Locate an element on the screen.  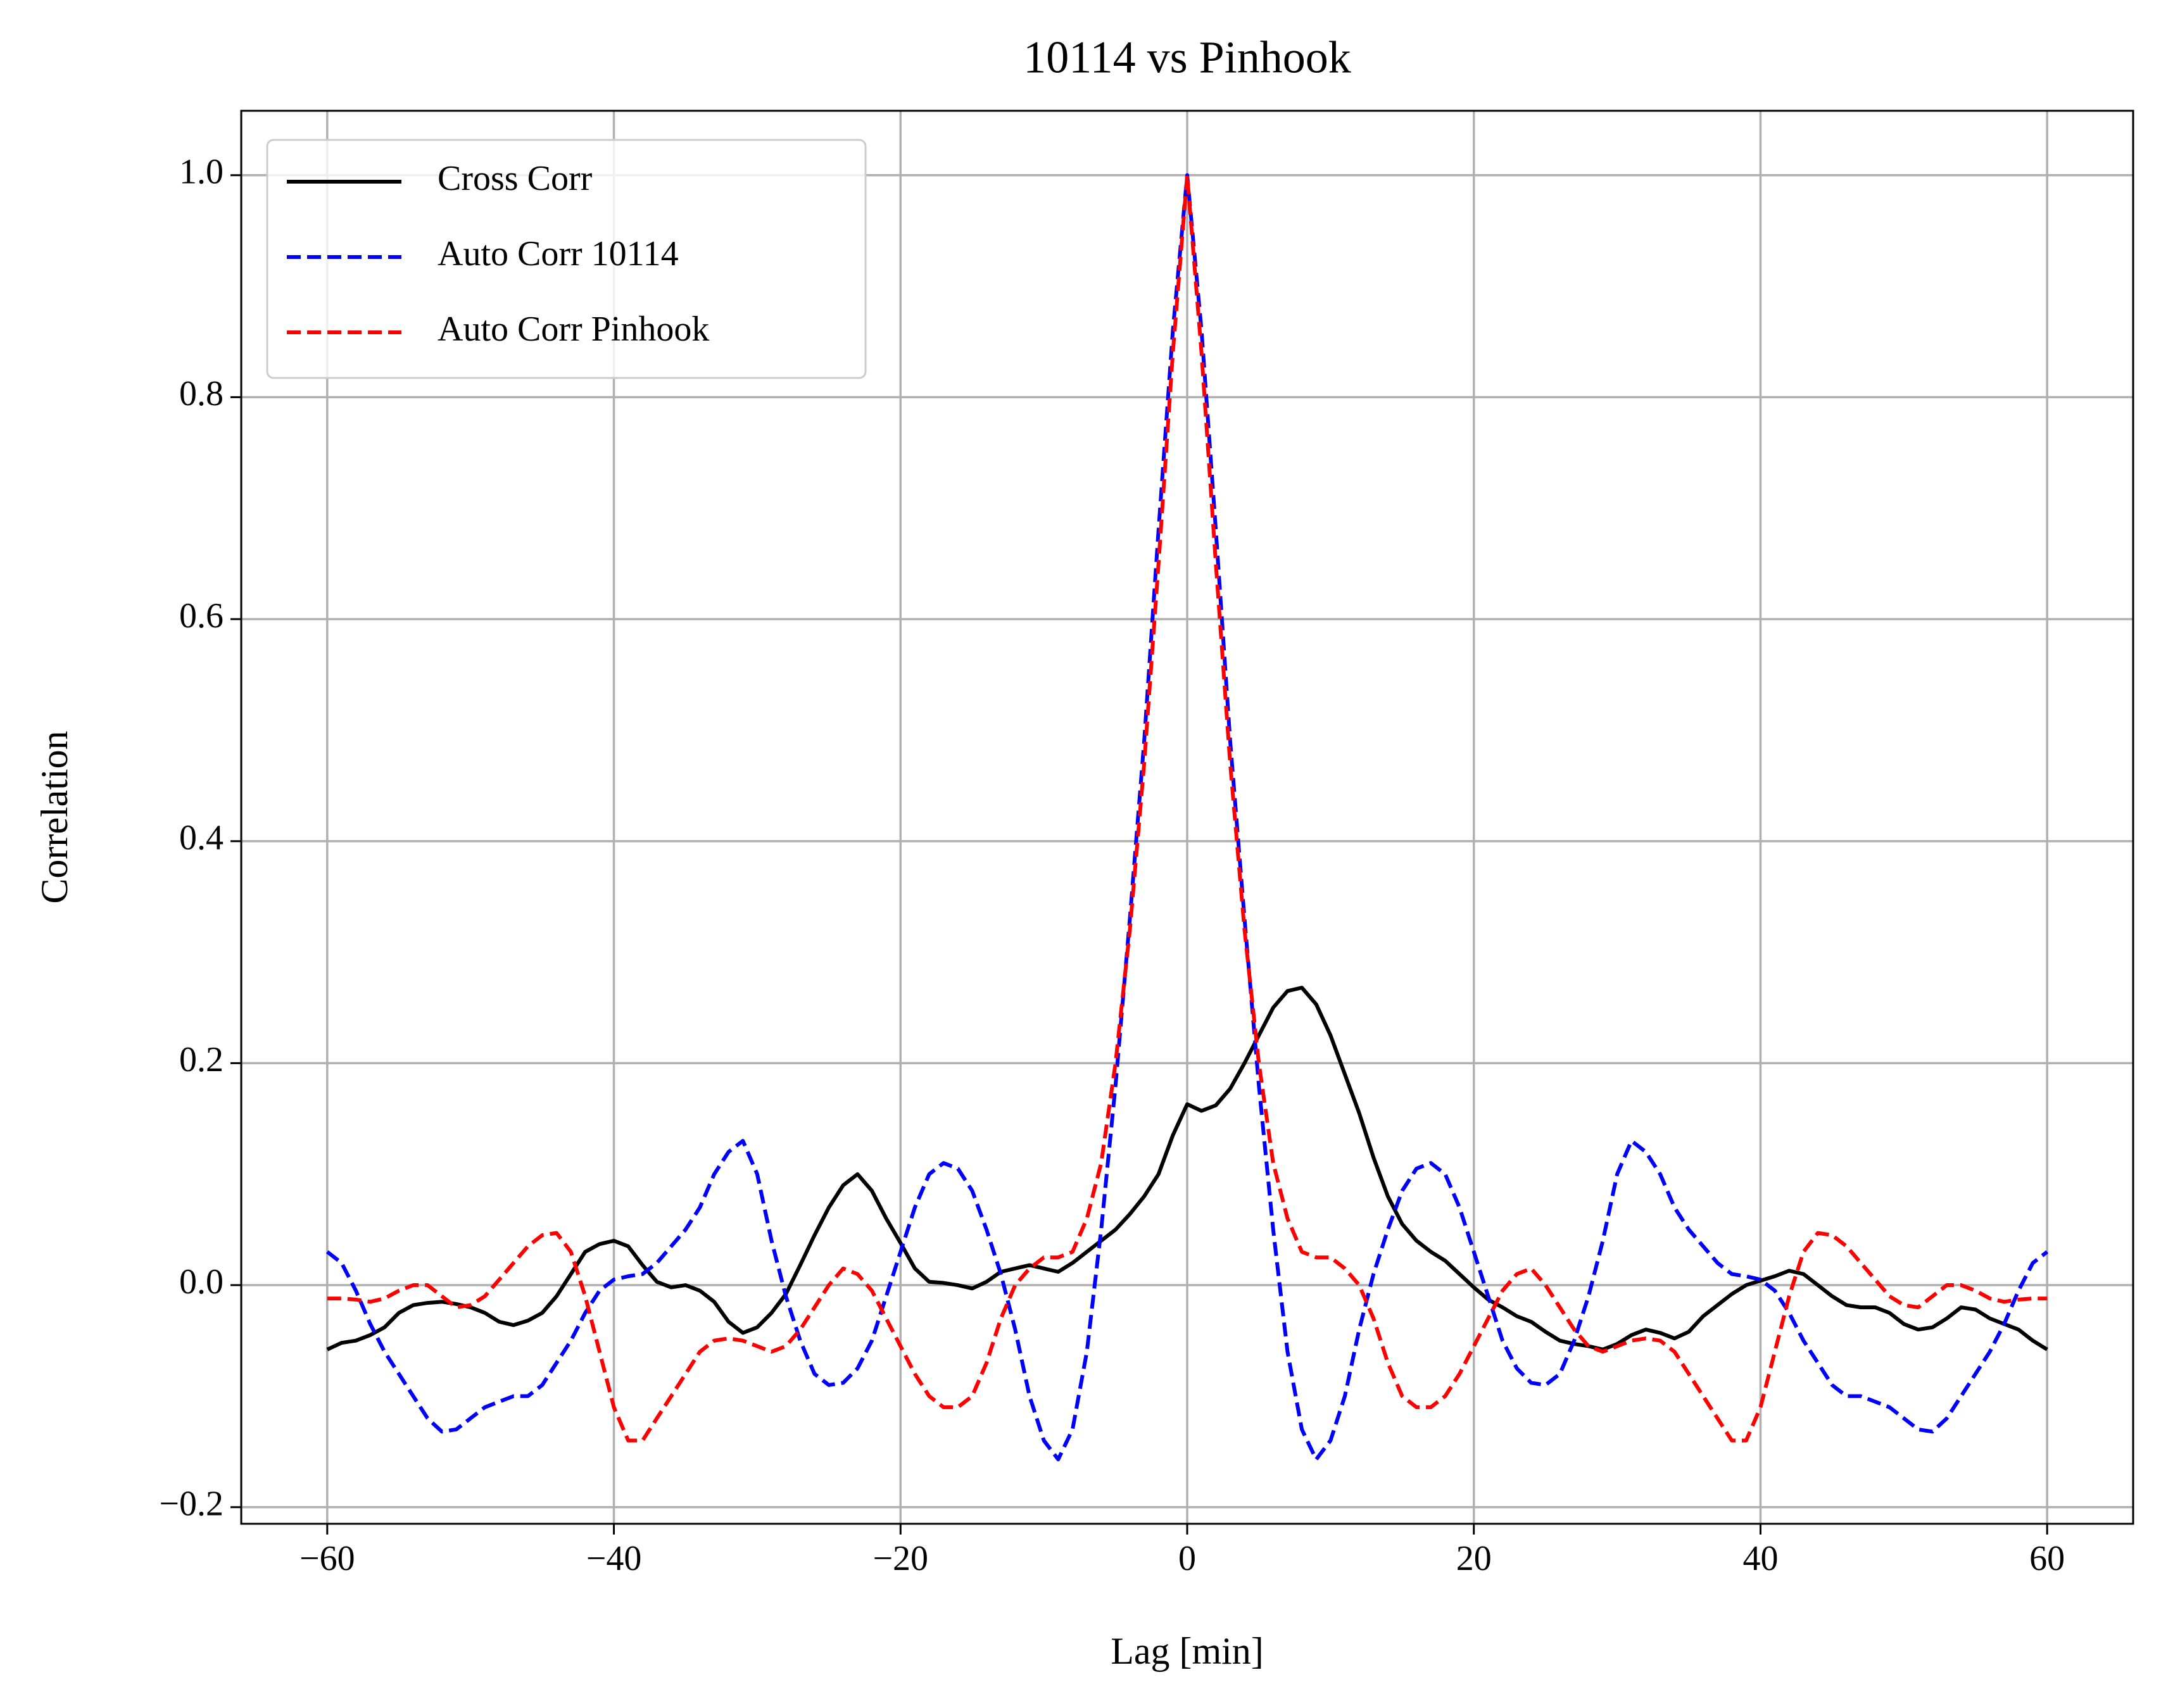
y-tick-label: 0.8 is located at coordinates (201, 393).